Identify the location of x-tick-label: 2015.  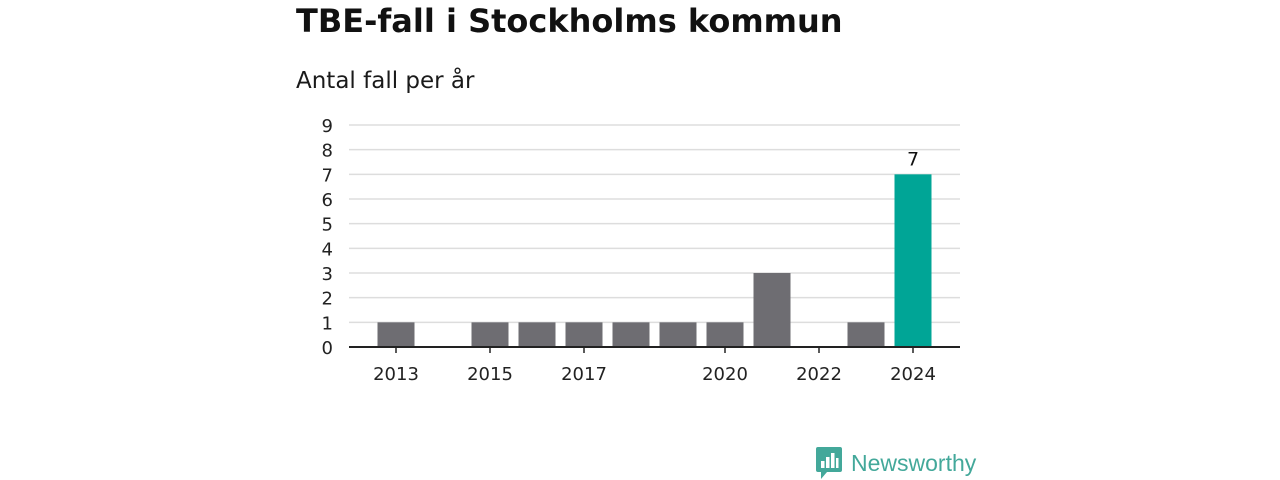
(490, 374).